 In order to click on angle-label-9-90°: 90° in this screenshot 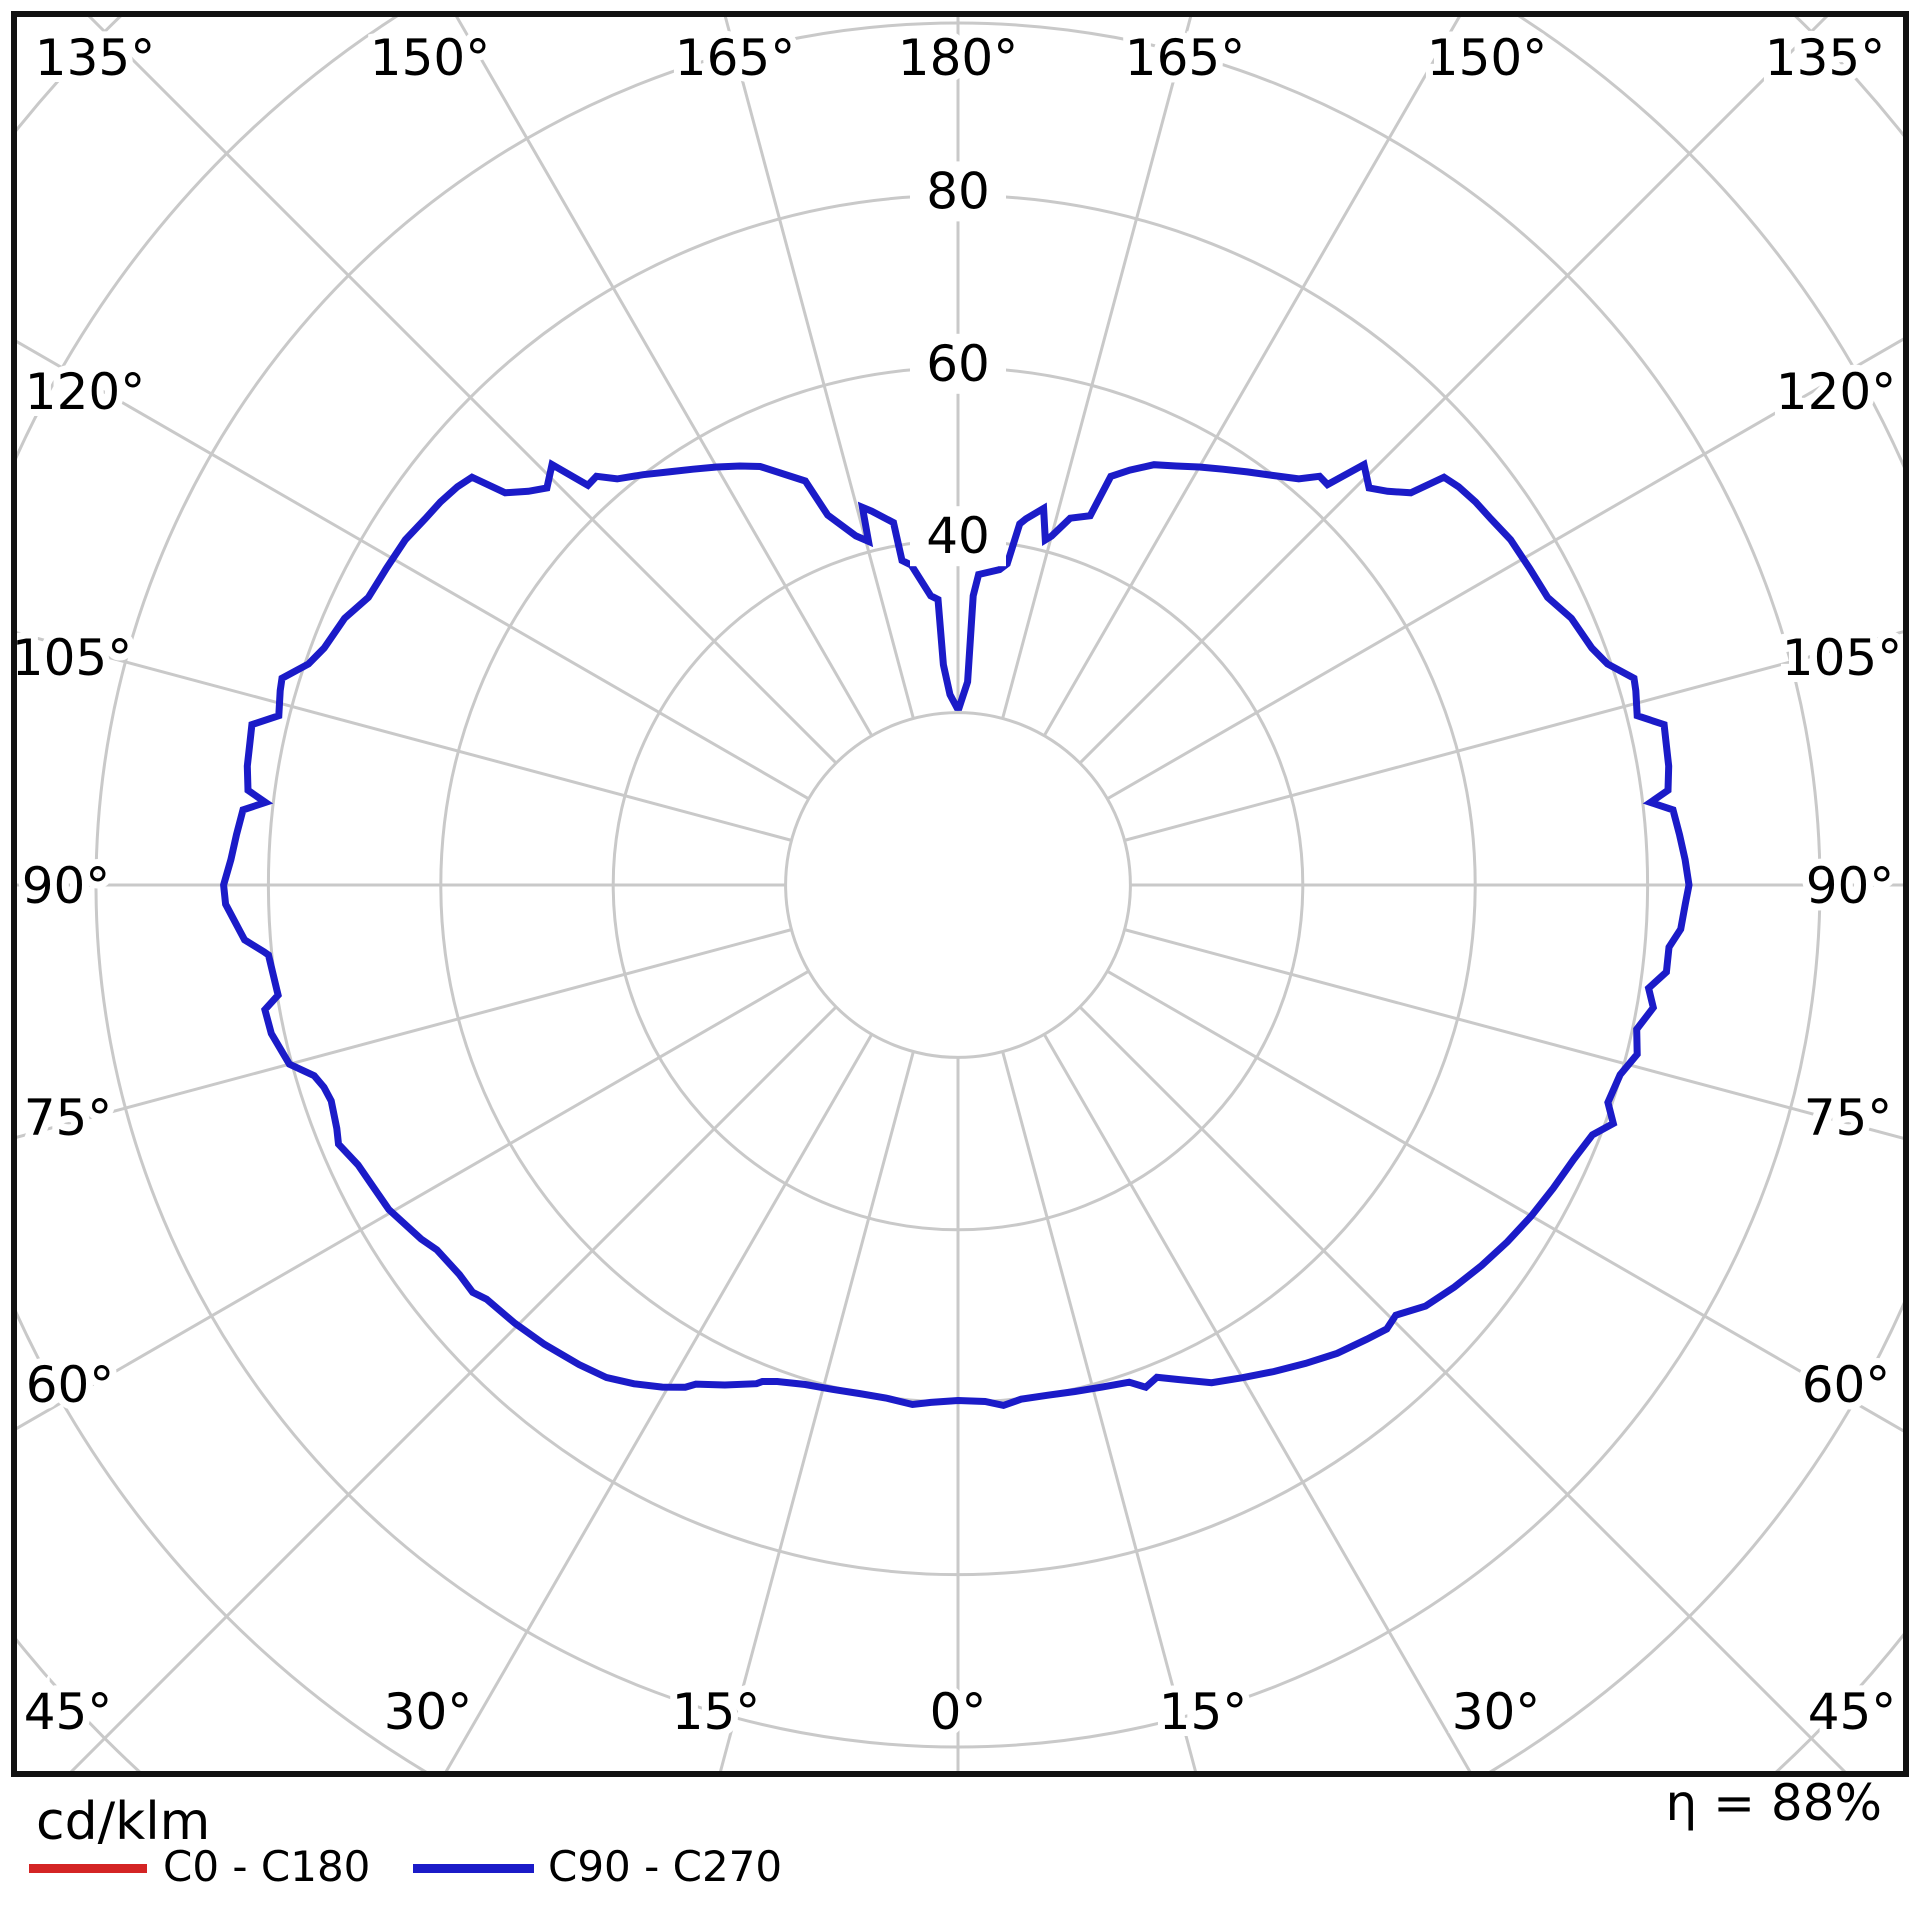, I will do `click(66, 886)`.